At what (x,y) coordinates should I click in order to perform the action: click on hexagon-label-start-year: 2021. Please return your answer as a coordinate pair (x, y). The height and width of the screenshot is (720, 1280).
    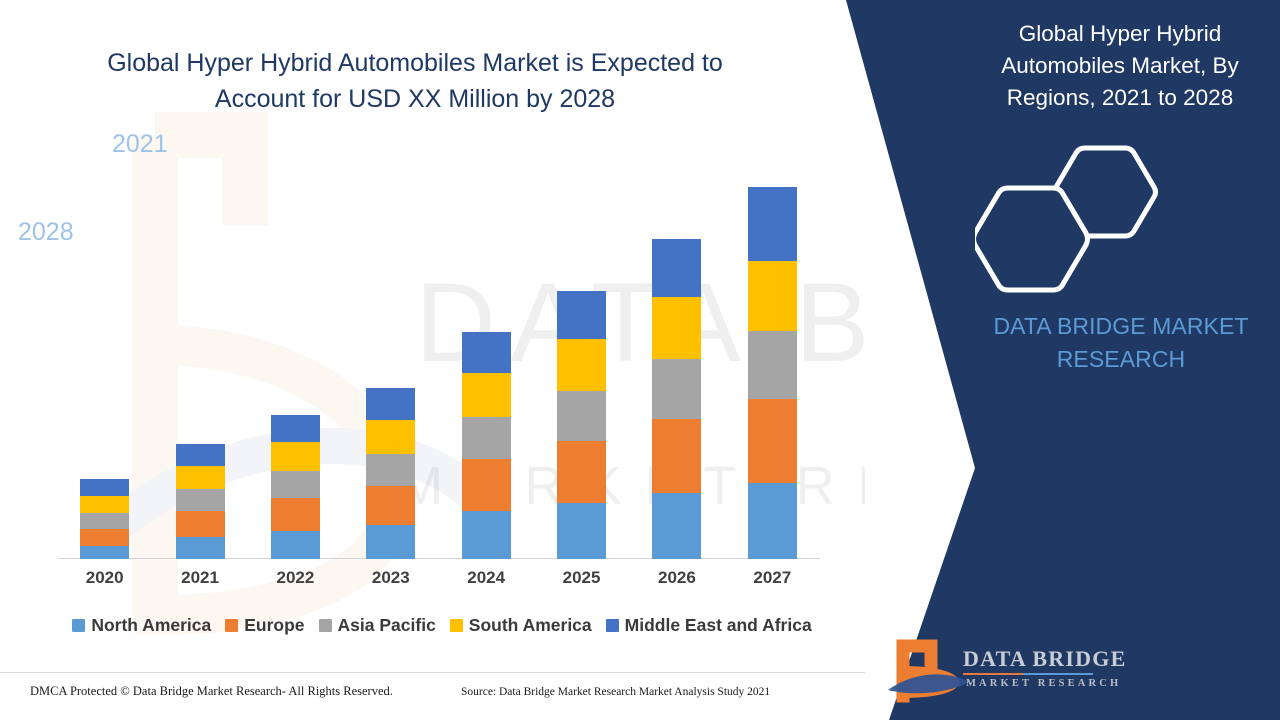
    Looking at the image, I should click on (140, 144).